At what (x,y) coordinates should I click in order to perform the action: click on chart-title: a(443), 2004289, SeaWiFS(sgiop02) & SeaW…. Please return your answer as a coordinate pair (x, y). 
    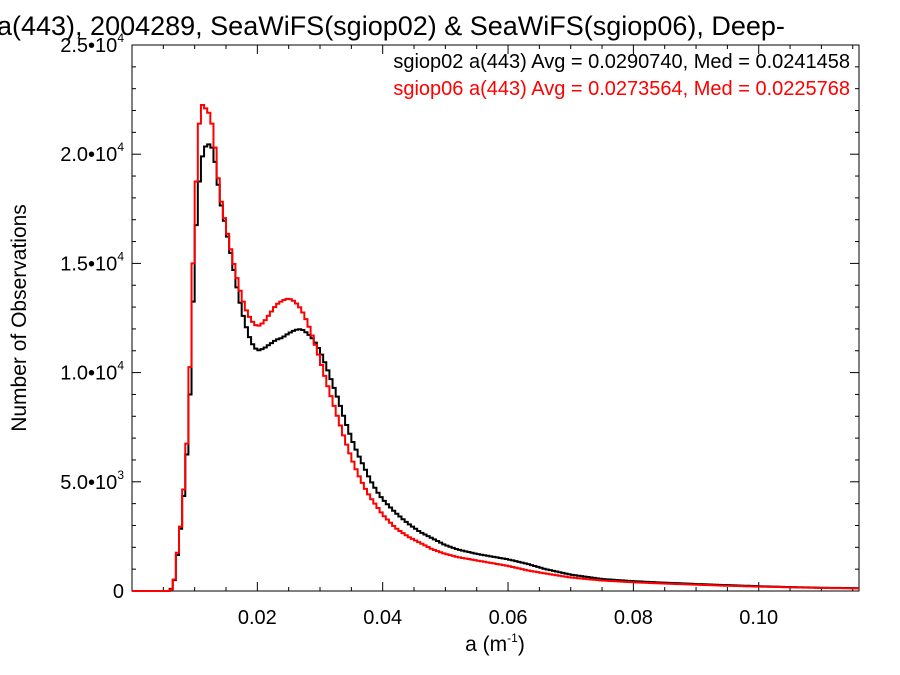
    Looking at the image, I should click on (392, 26).